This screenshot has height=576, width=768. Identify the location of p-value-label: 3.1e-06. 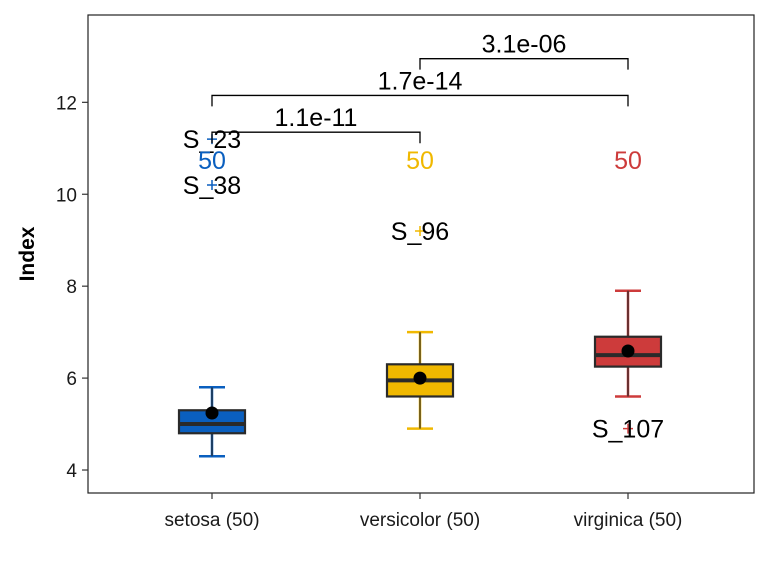
(524, 45).